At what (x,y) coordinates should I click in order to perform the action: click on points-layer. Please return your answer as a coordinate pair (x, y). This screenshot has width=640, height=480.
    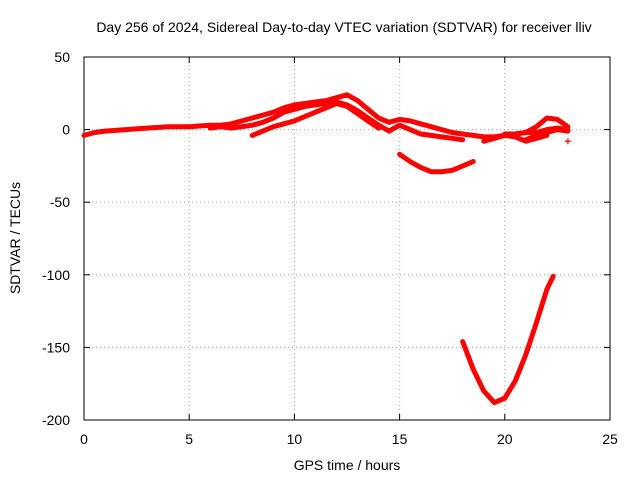
    Looking at the image, I should click on (567, 141).